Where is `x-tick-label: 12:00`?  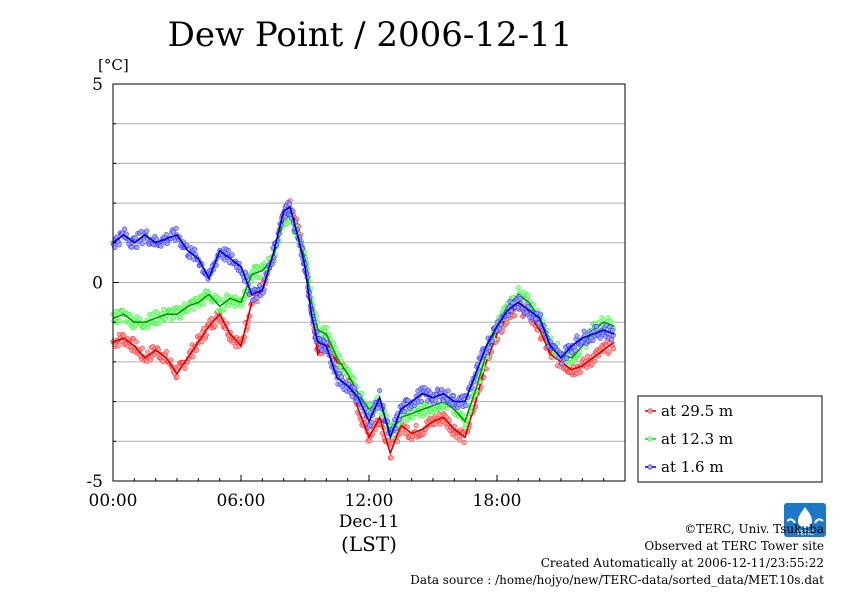 x-tick-label: 12:00 is located at coordinates (369, 501).